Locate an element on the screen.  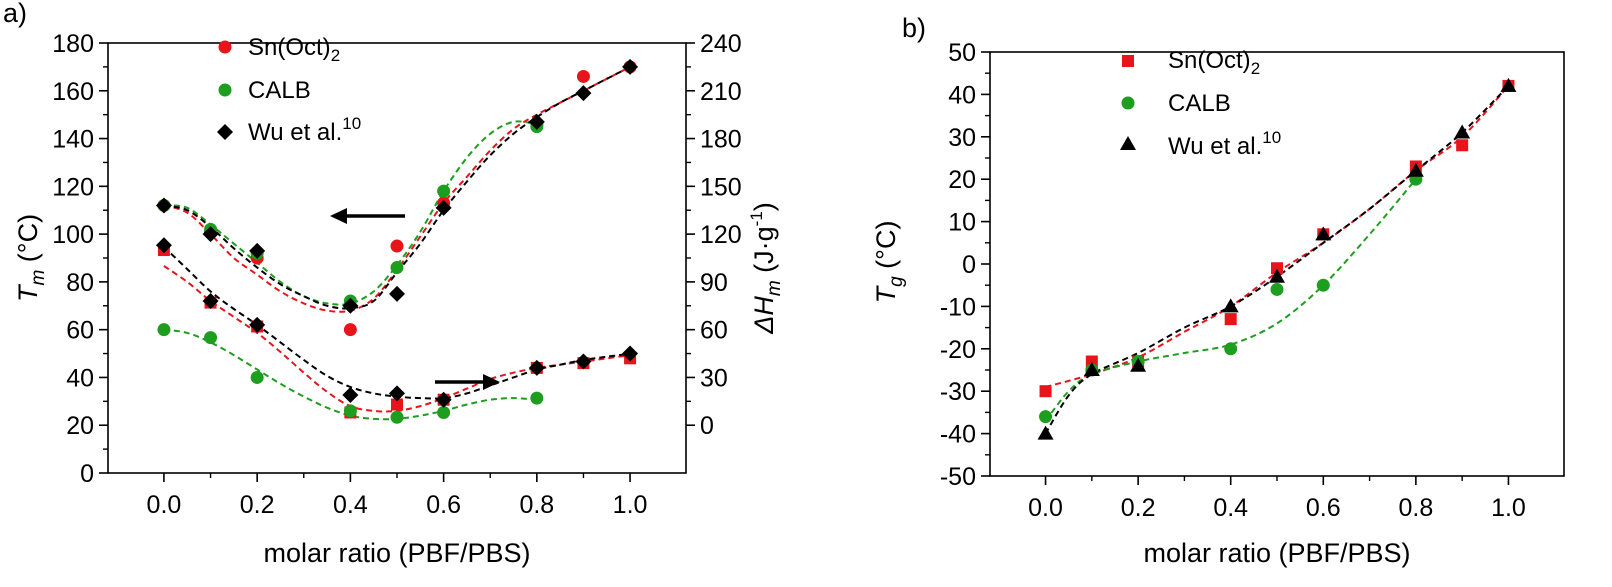
legend-entry-wu-b: Wu et al.10 is located at coordinates (1200, 144).